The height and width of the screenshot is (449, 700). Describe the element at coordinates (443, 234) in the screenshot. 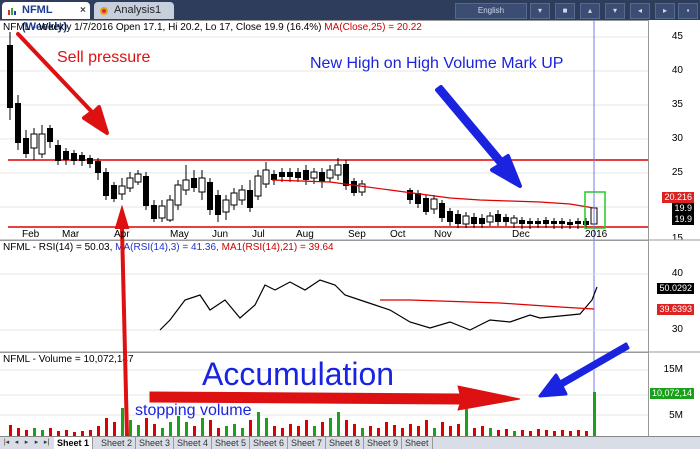

I see `month-label: Nov` at that location.